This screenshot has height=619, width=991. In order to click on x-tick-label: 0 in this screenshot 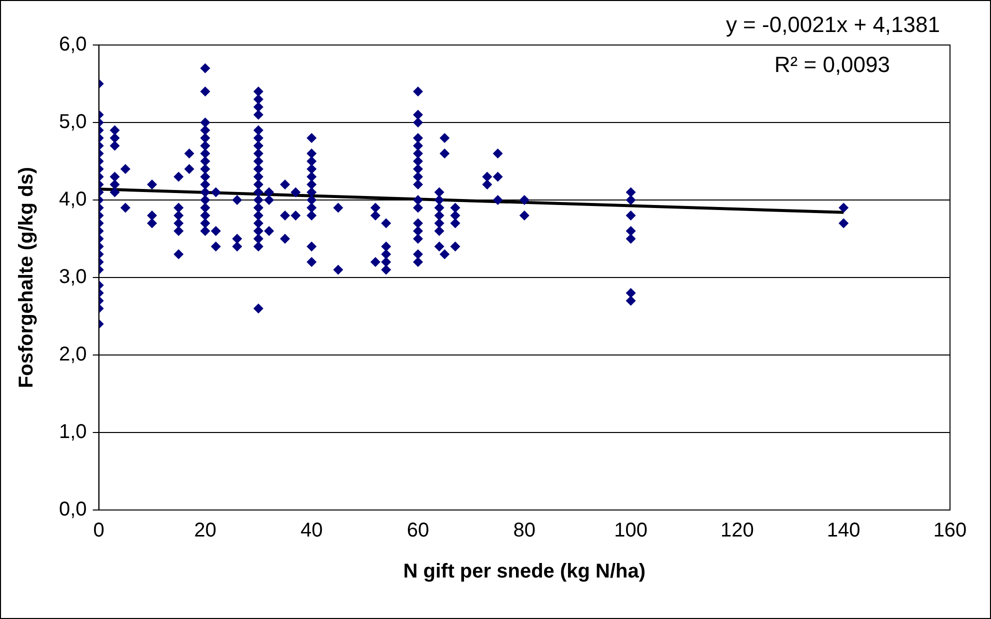, I will do `click(98, 531)`.